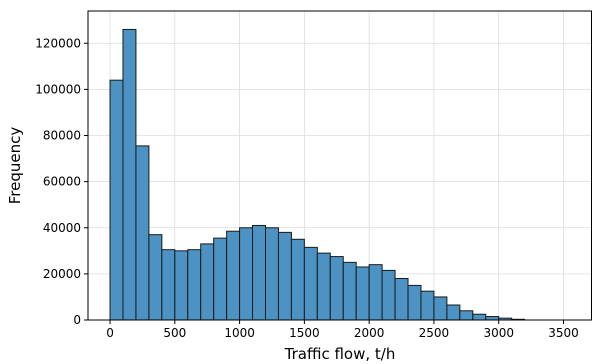 This screenshot has height=364, width=592. I want to click on y-axis-ticks: 0 20000 40000 60000 80000 100000 120000, so click(61, 181).